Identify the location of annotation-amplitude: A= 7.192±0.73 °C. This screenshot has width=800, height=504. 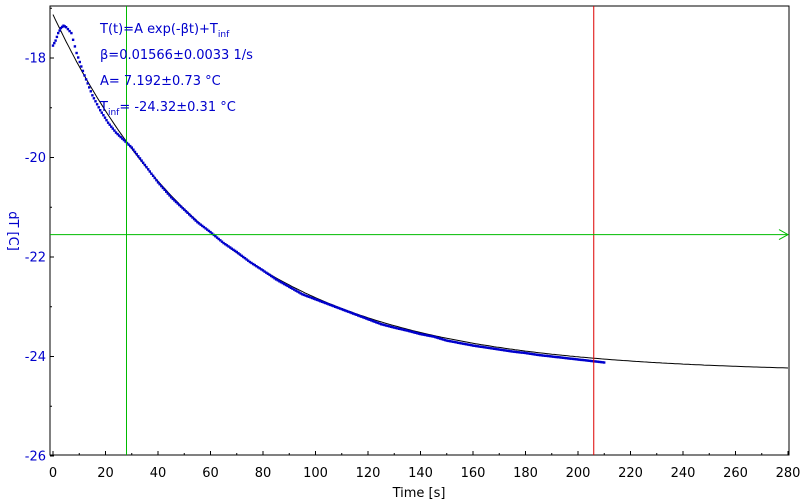
(160, 81).